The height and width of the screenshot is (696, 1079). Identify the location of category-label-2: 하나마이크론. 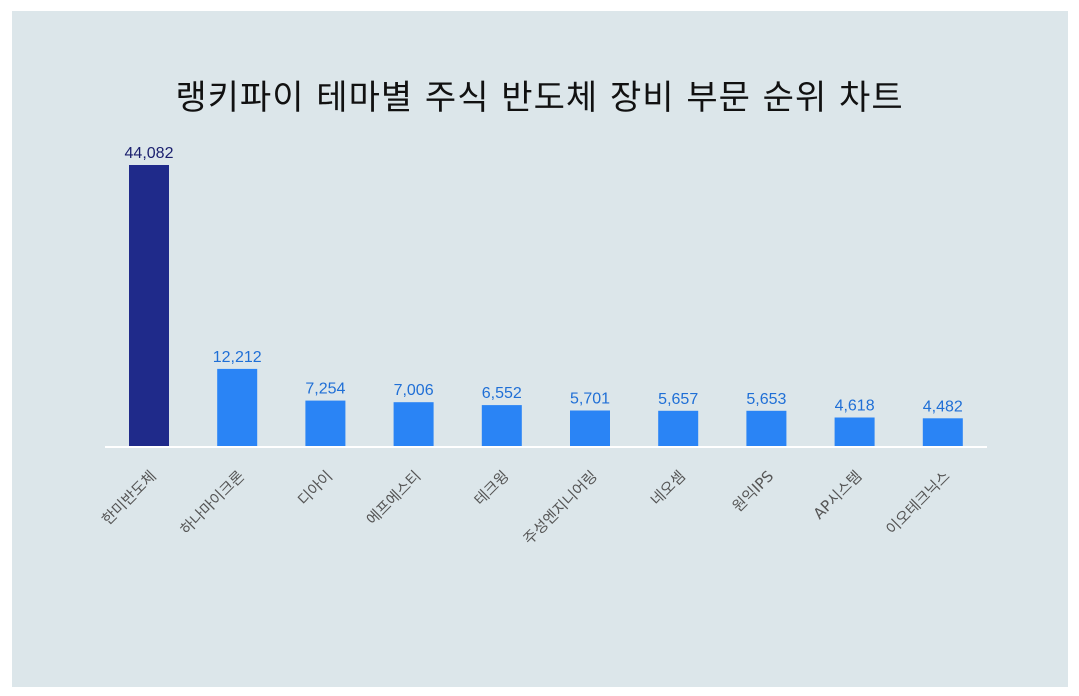
(212, 502).